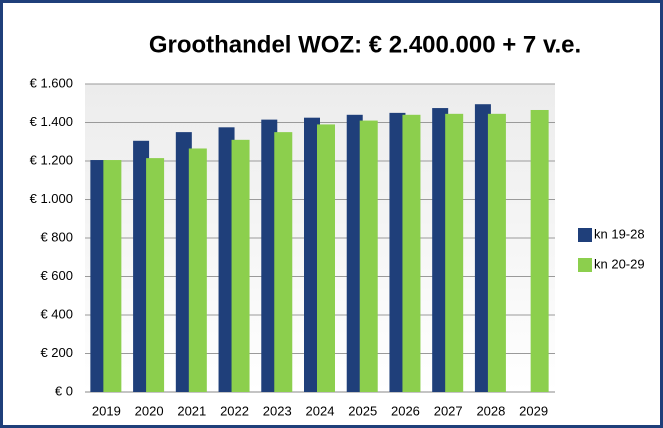 The width and height of the screenshot is (663, 428). I want to click on x-tick-label: 2021, so click(191, 410).